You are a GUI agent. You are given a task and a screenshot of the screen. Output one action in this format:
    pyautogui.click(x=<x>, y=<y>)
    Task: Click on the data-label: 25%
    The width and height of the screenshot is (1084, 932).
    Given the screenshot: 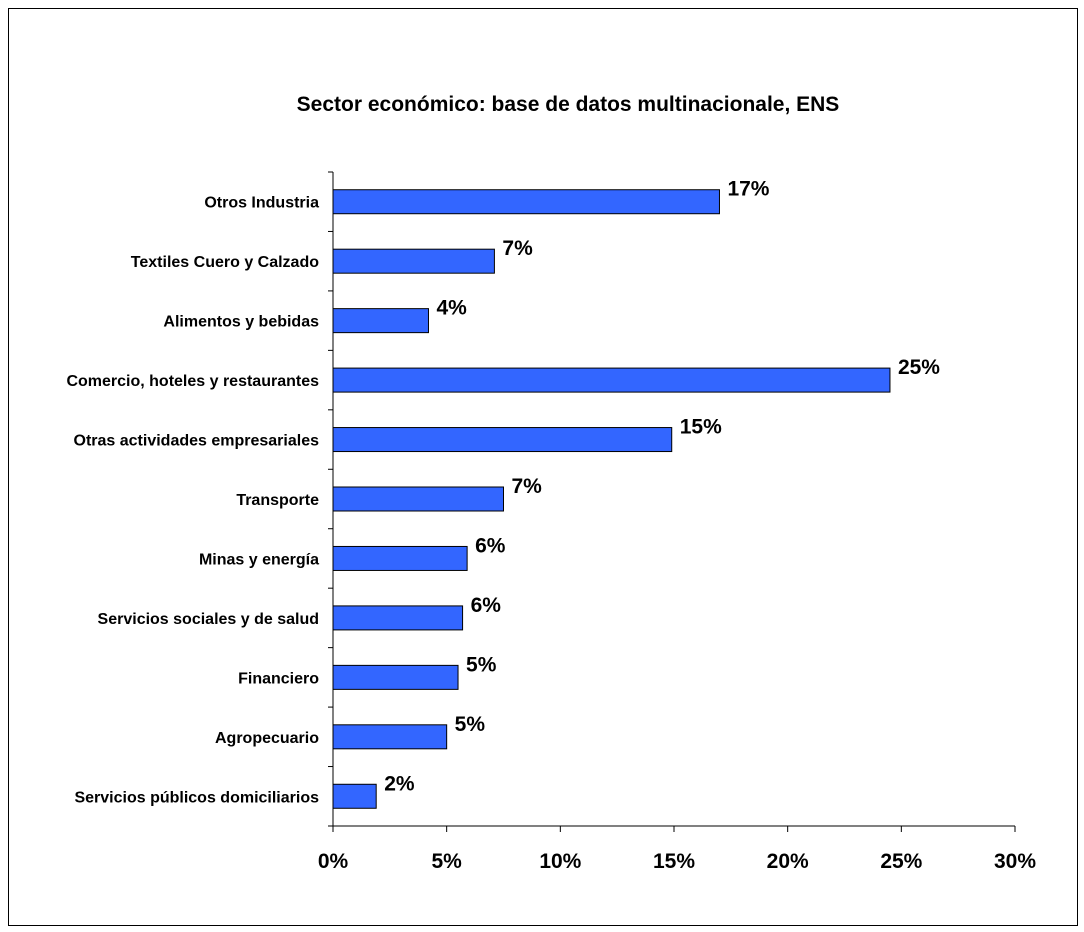 What is the action you would take?
    pyautogui.click(x=919, y=367)
    